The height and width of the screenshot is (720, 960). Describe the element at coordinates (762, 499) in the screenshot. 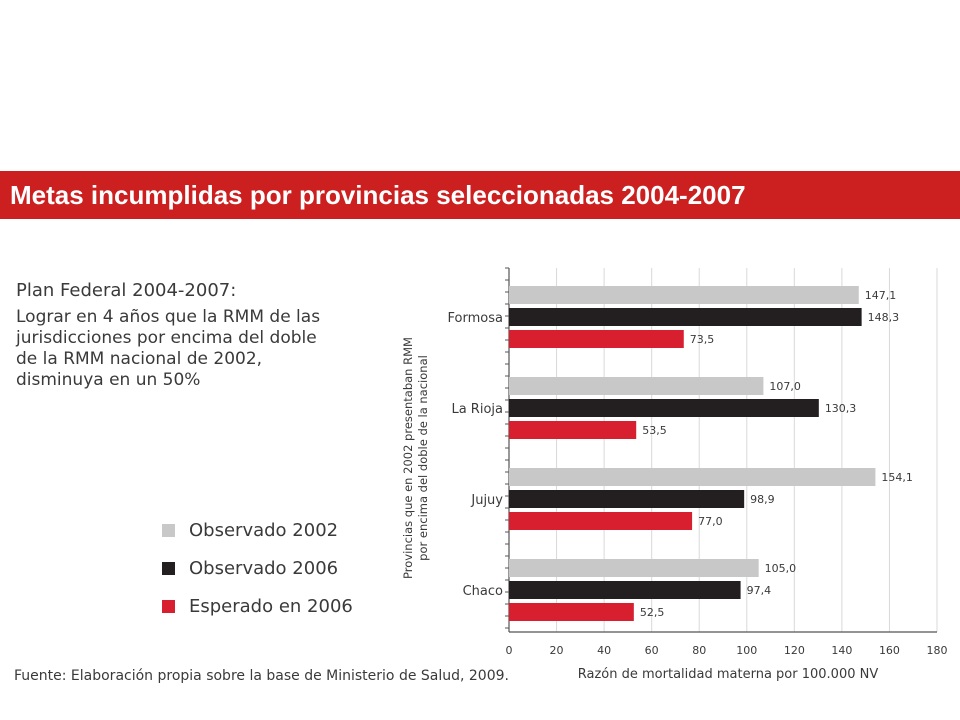

I see `data-label: 98,9` at that location.